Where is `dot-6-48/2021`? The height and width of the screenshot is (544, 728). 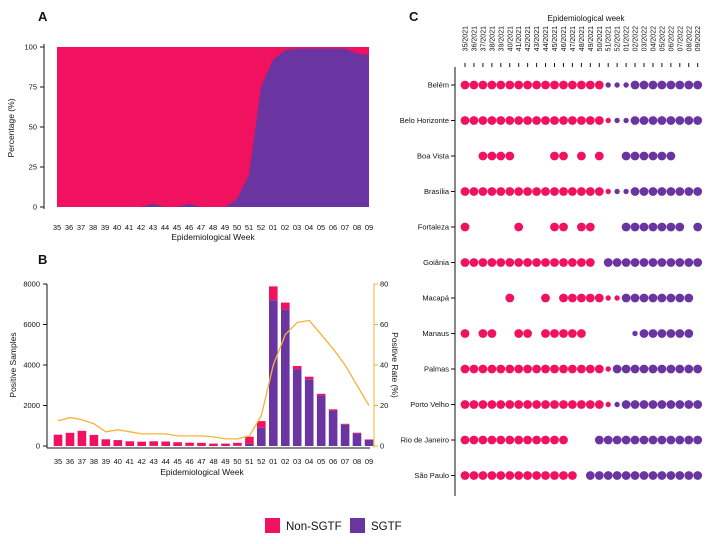
dot-6-48/2021 is located at coordinates (581, 298).